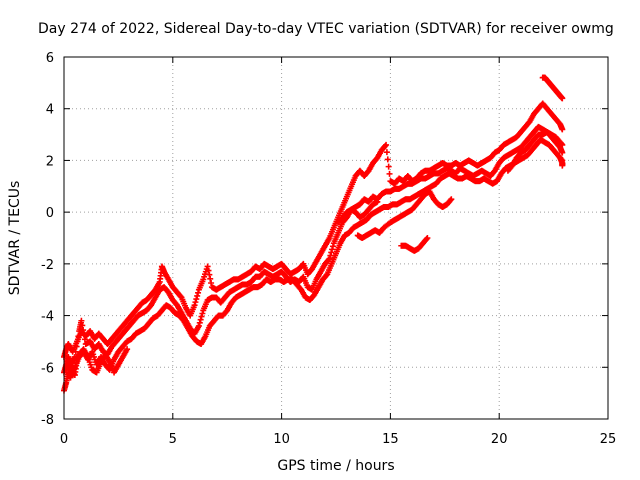  Describe the element at coordinates (50, 58) in the screenshot. I see `y-tick-label: 6` at that location.